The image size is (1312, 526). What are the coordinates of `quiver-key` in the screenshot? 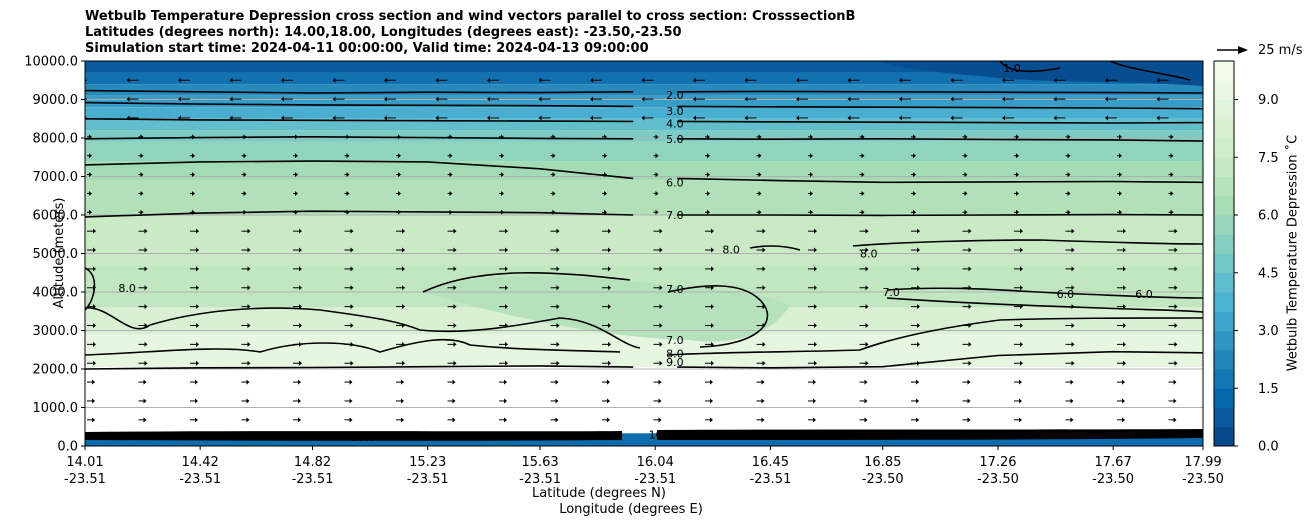 It's located at (1232, 50).